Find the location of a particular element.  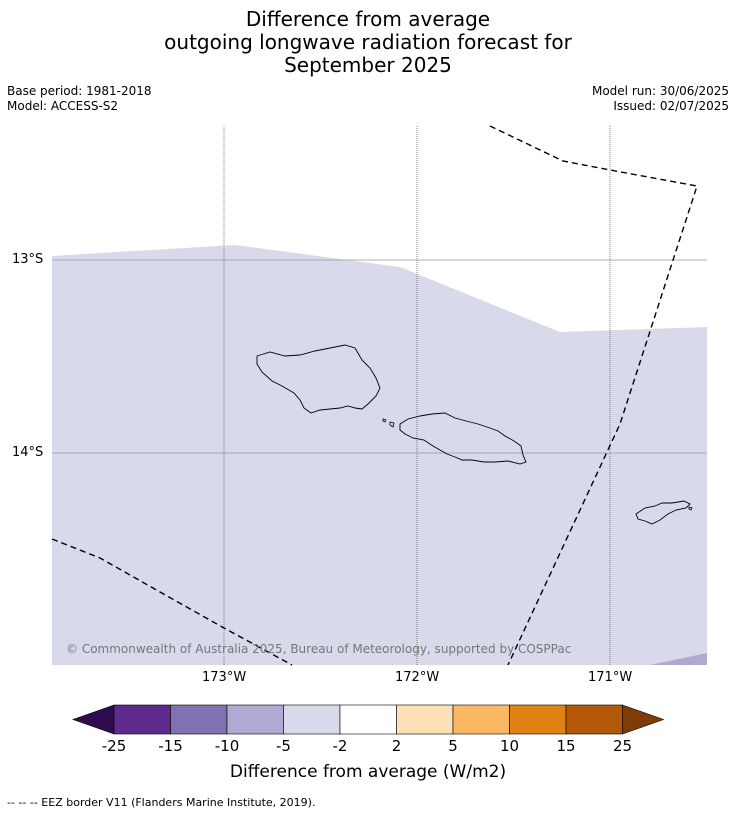

model-label: Model: ACCESS-S2 is located at coordinates (63, 106).